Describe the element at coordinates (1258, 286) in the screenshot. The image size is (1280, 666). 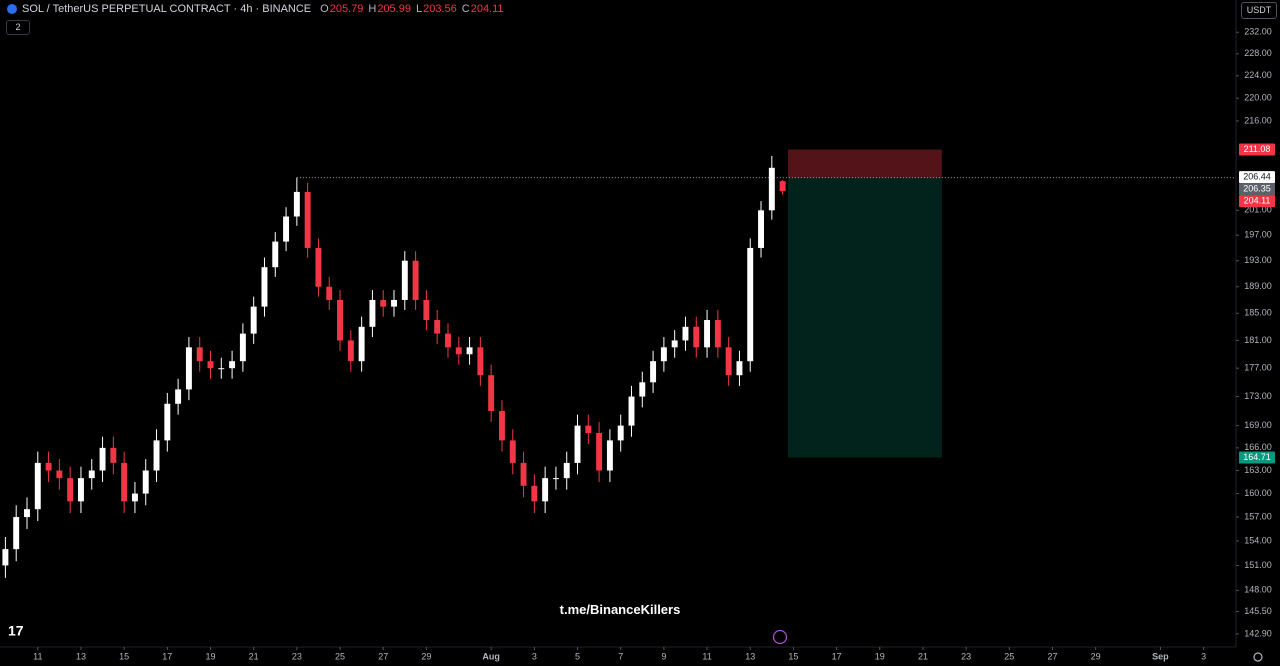
I see `y-tick-label: 189.00` at that location.